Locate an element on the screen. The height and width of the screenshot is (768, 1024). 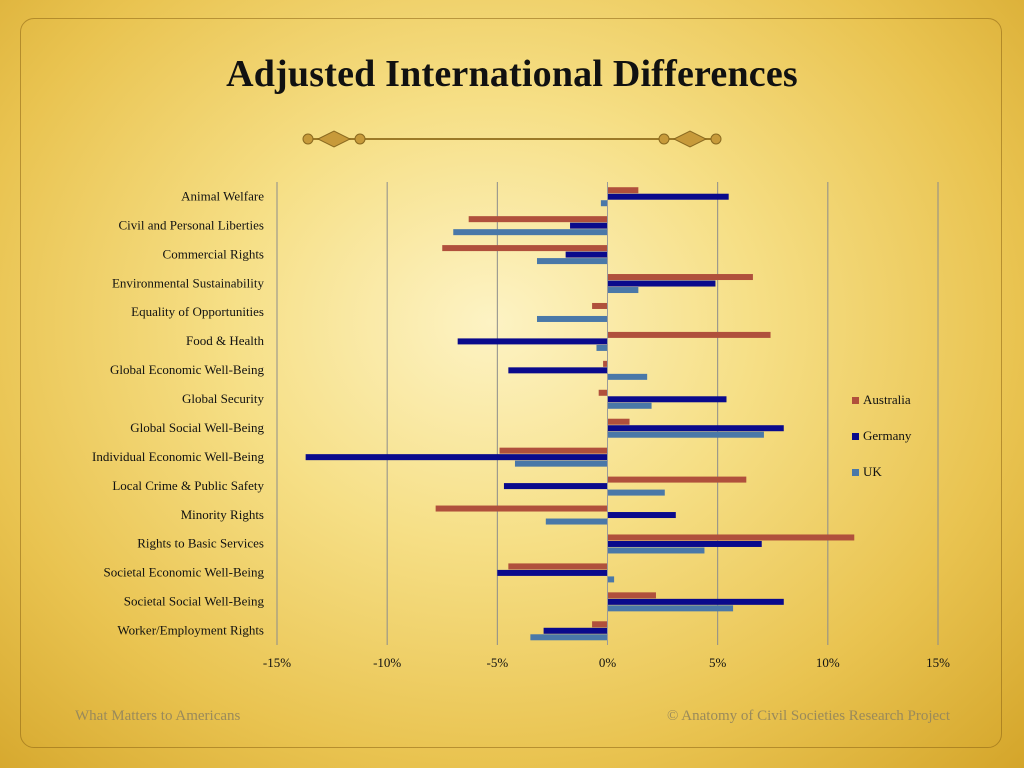
legend-label-australia: Australia is located at coordinates (887, 399).